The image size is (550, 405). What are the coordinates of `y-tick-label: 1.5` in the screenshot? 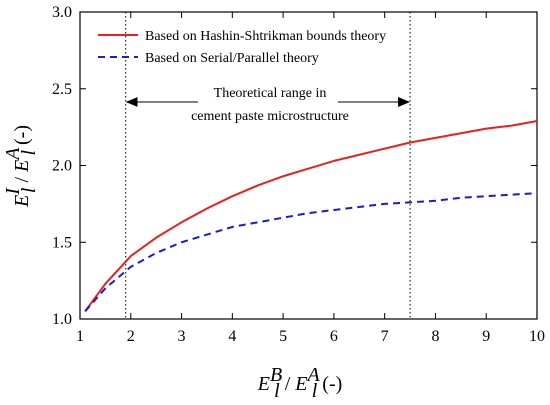 It's located at (62, 242).